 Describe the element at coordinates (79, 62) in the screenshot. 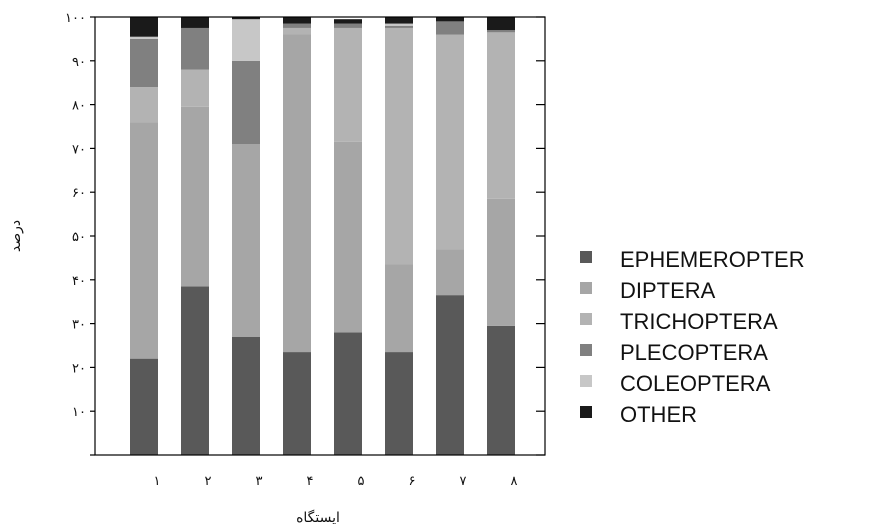

I see `y-tick-label: ۹۰` at that location.